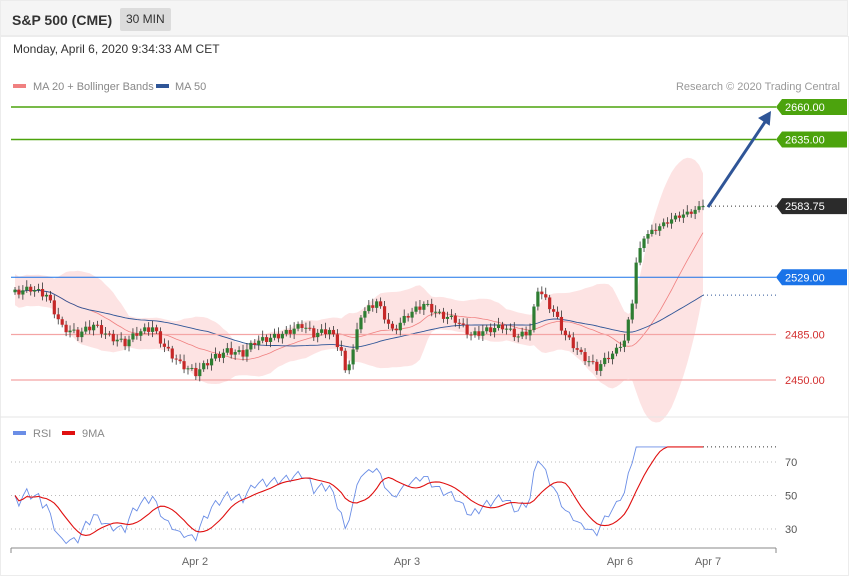 The image size is (850, 576). I want to click on support-price-label: 2485.00, so click(805, 336).